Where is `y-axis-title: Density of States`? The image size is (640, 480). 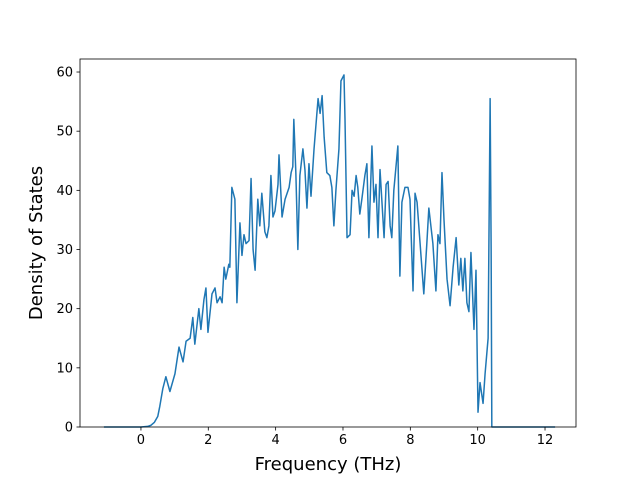
y-axis-title: Density of States is located at coordinates (36, 243).